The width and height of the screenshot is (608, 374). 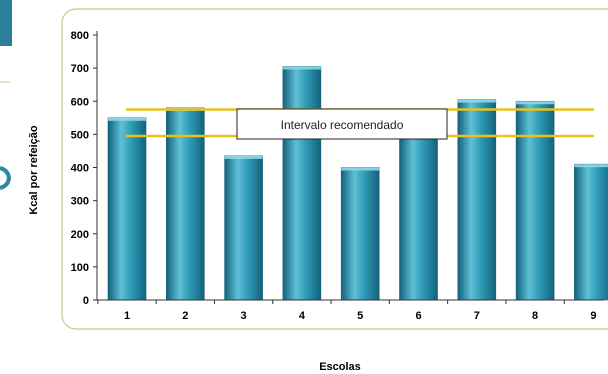 I want to click on annotation-label: Intervalo recomendado, so click(x=342, y=125).